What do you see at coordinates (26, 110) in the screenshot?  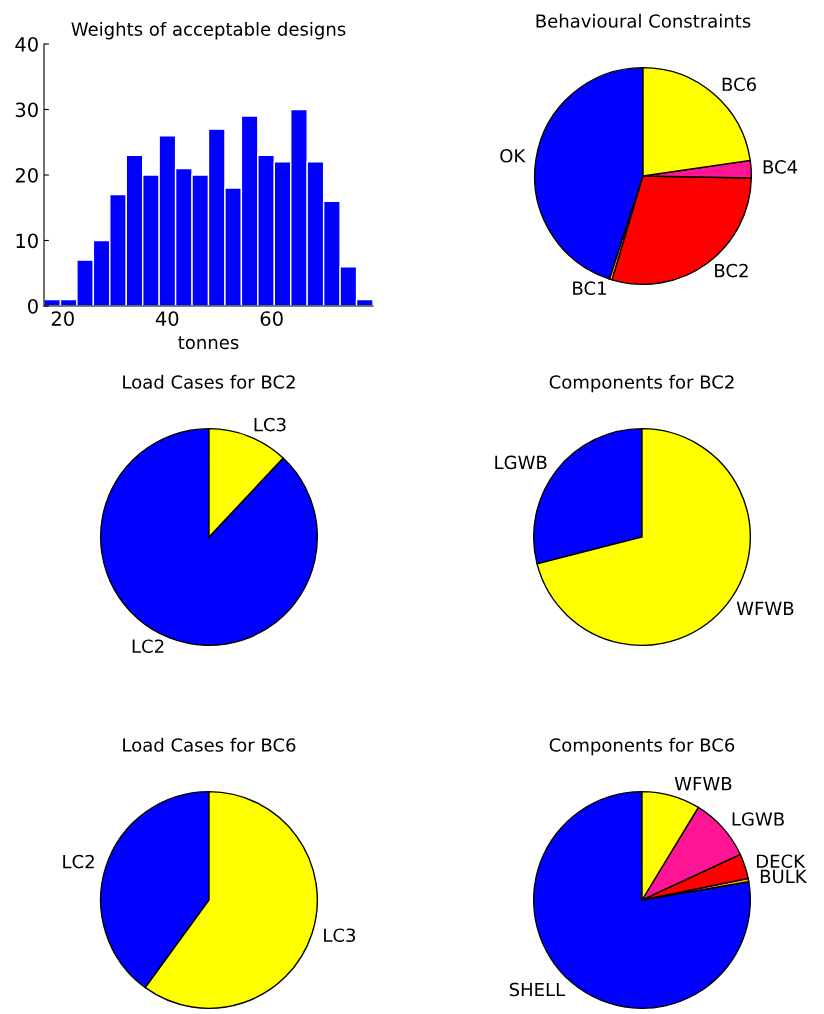 I see `y-tick-label: 30` at bounding box center [26, 110].